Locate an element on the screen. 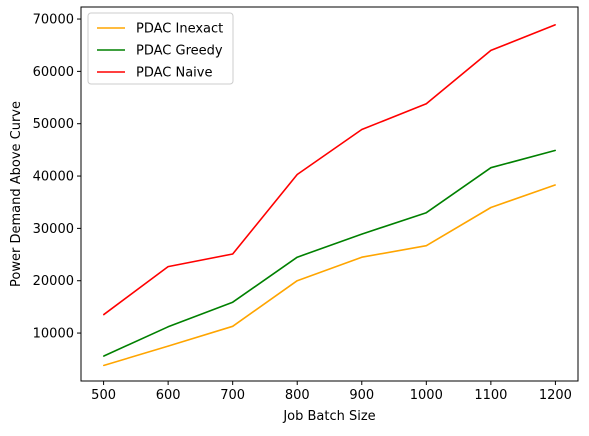 This screenshot has width=589, height=436. x-tick-label: 600 is located at coordinates (168, 395).